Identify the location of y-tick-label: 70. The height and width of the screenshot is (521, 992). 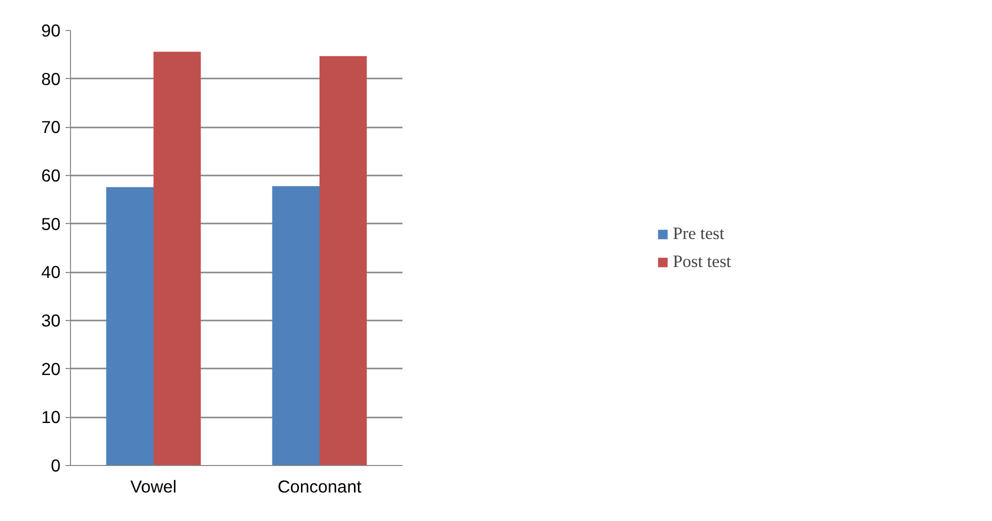
(51, 127).